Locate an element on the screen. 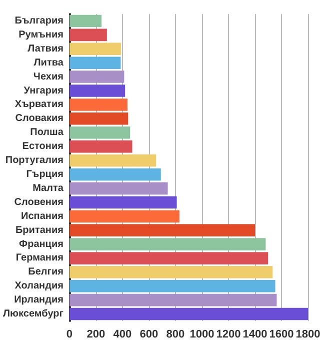  y-tick-label: Холандия is located at coordinates (39, 286).